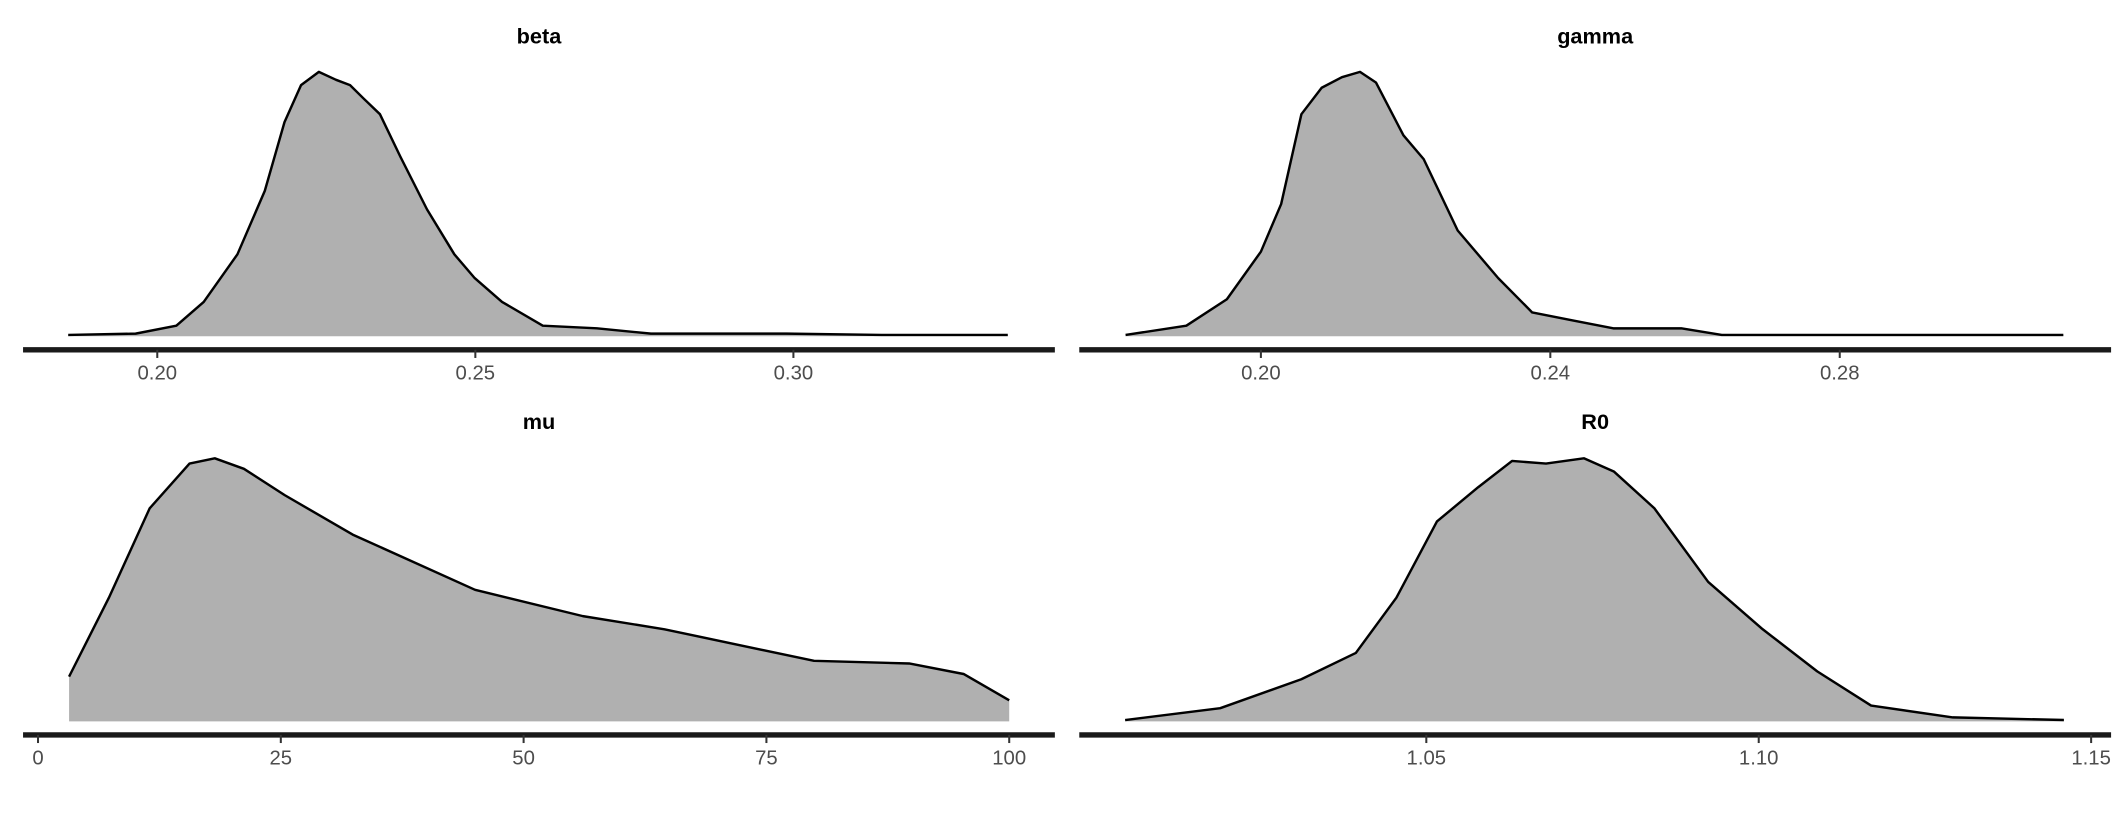 This screenshot has height=824, width=2126. What do you see at coordinates (794, 374) in the screenshot?
I see `x-tick-label: 0.30` at bounding box center [794, 374].